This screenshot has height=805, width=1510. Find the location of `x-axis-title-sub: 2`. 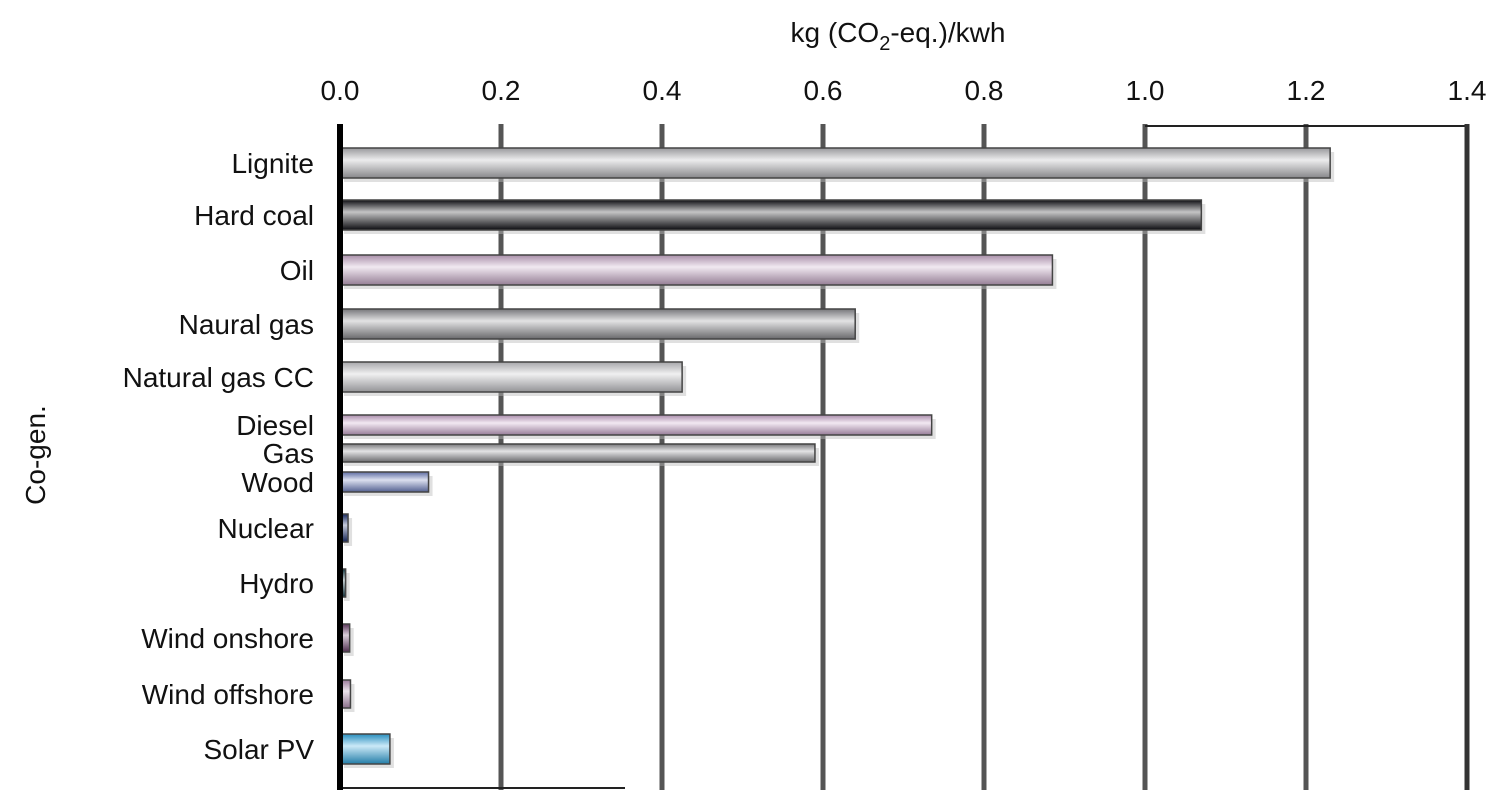

x-axis-title-sub: 2 is located at coordinates (884, 44).